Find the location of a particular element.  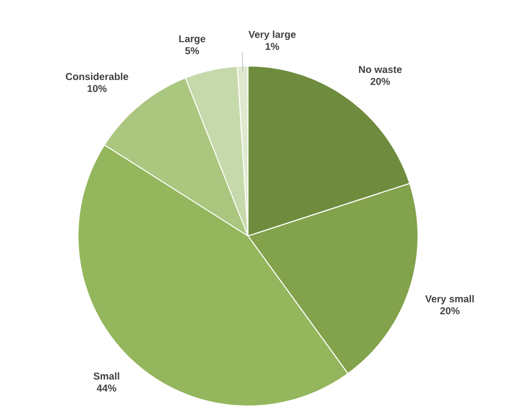

data-label: 1% is located at coordinates (273, 46).